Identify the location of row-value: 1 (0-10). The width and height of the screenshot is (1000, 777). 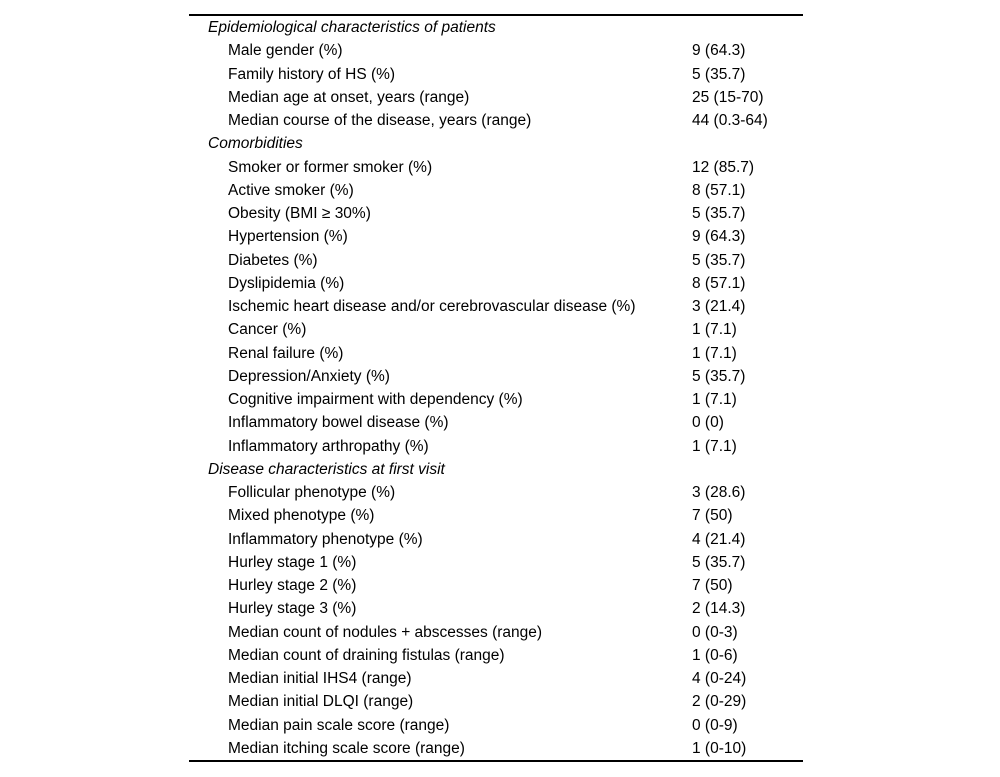
(719, 748).